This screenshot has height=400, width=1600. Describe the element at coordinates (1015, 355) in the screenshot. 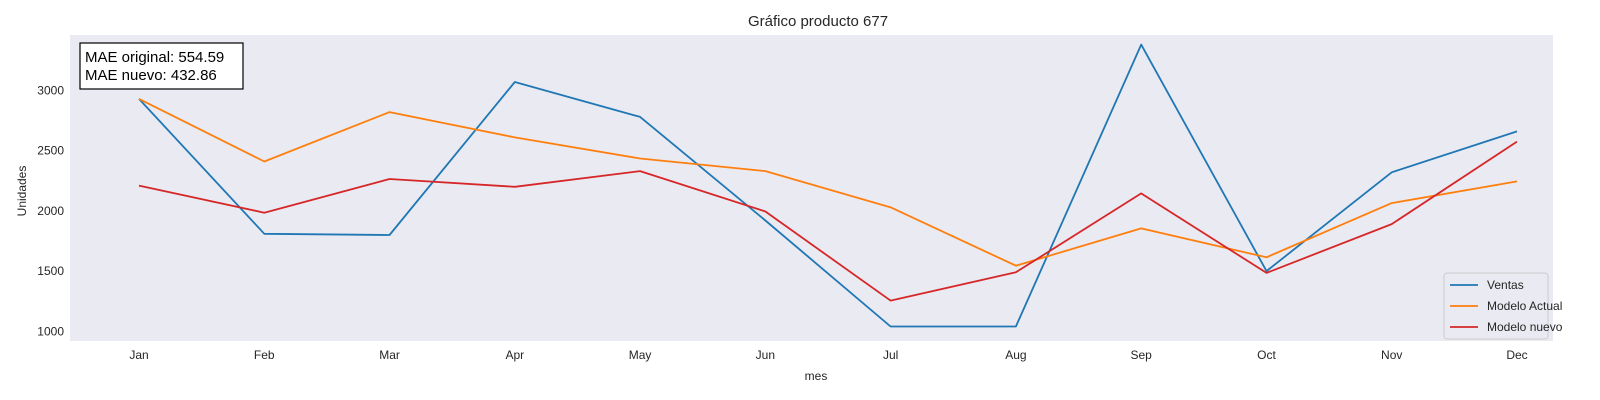

I see `x-tick-label: Aug` at that location.